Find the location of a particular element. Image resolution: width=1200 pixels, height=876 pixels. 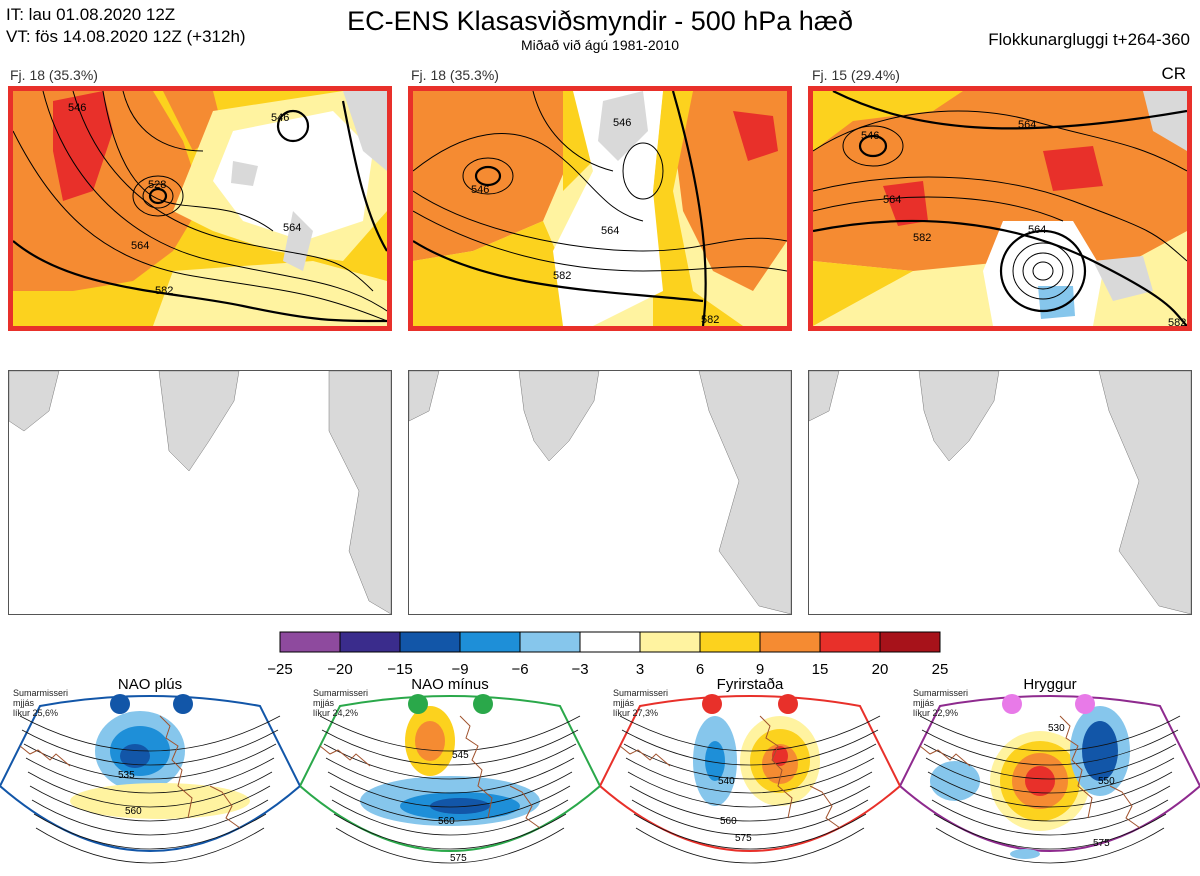

regime-map: 530 550 575 is located at coordinates (1049, 779).